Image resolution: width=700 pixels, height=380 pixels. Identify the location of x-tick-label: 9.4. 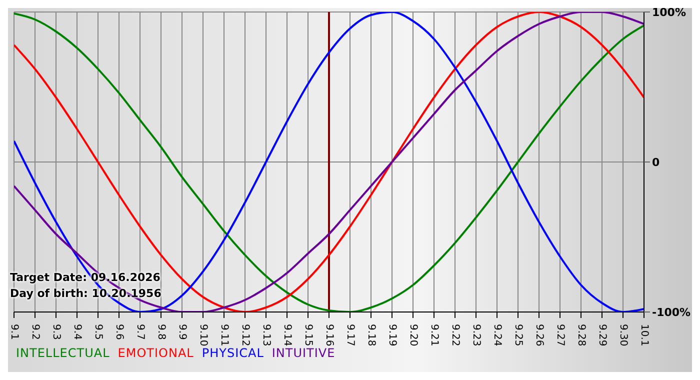
(77, 332).